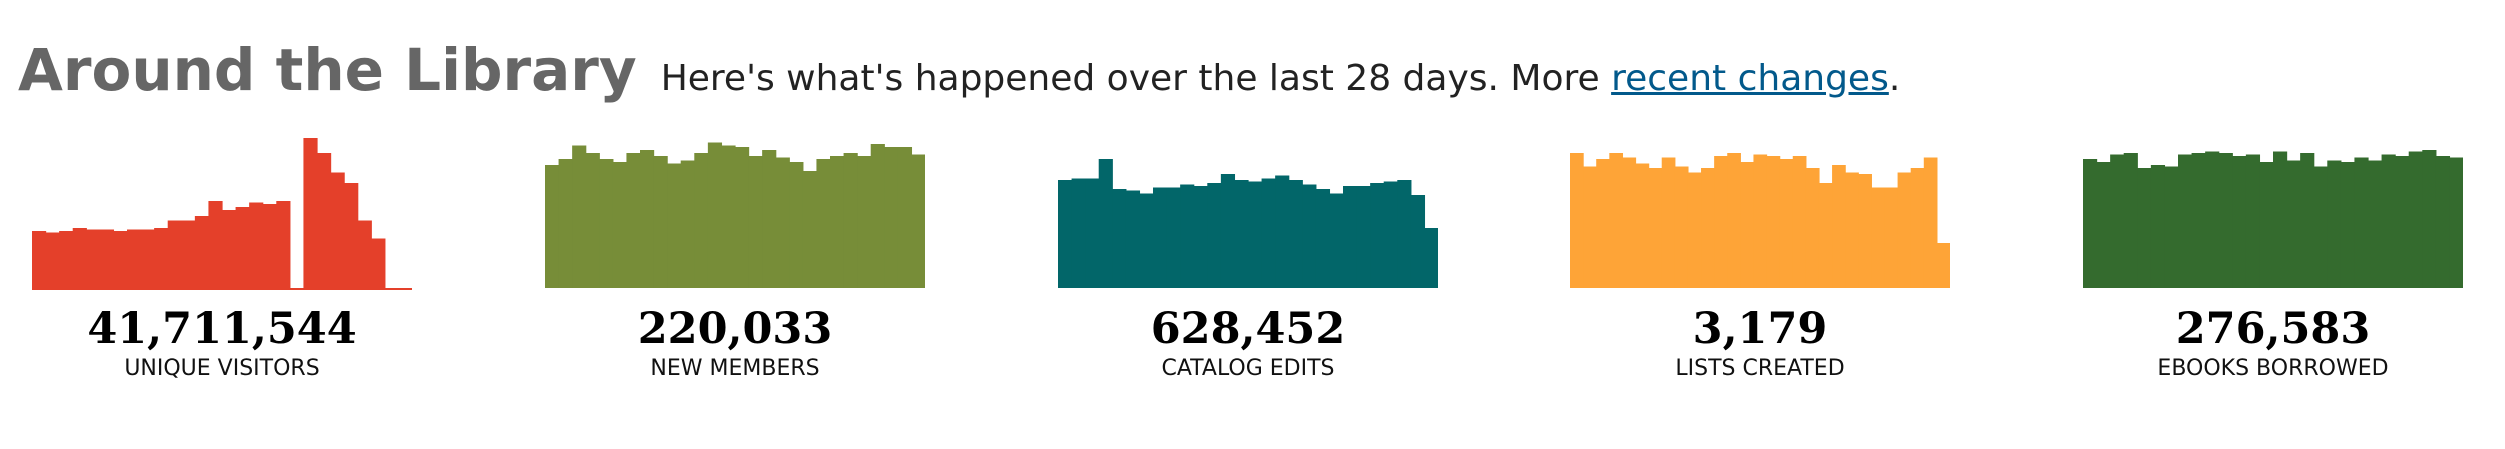 This screenshot has height=449, width=2505. Describe the element at coordinates (1760, 329) in the screenshot. I see `stat-value: 3,179` at that location.